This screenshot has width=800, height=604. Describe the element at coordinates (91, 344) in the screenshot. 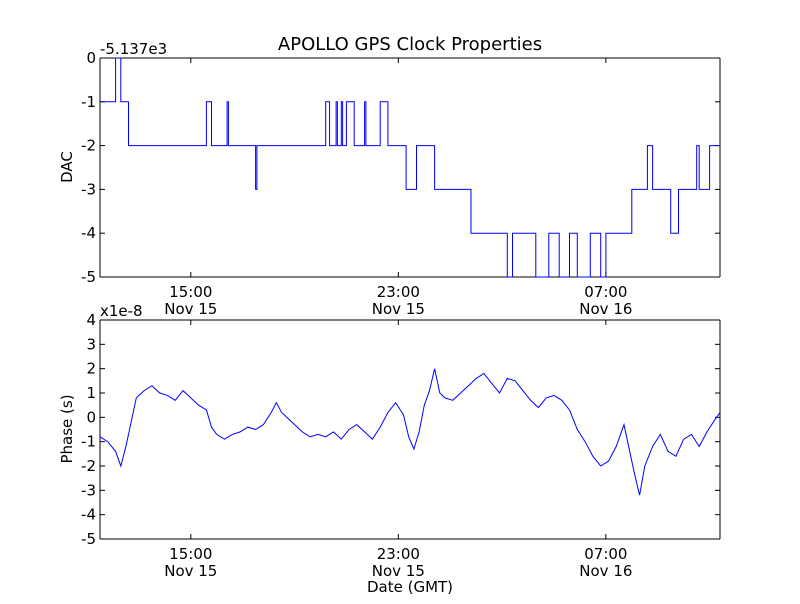

I see `phase-ytick-label: 3` at that location.